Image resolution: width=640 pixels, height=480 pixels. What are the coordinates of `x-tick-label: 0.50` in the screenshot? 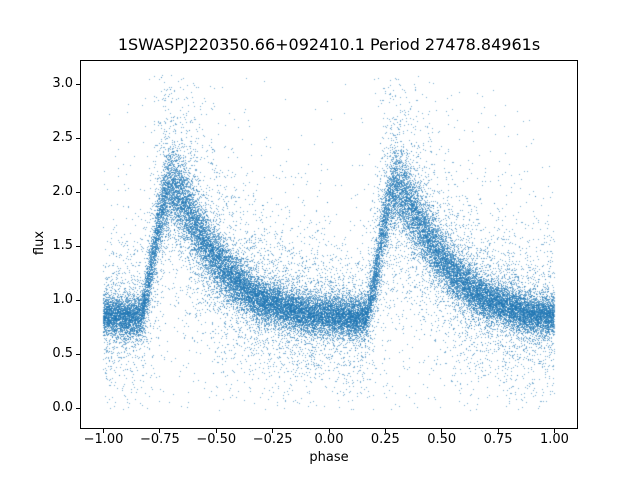 It's located at (442, 439).